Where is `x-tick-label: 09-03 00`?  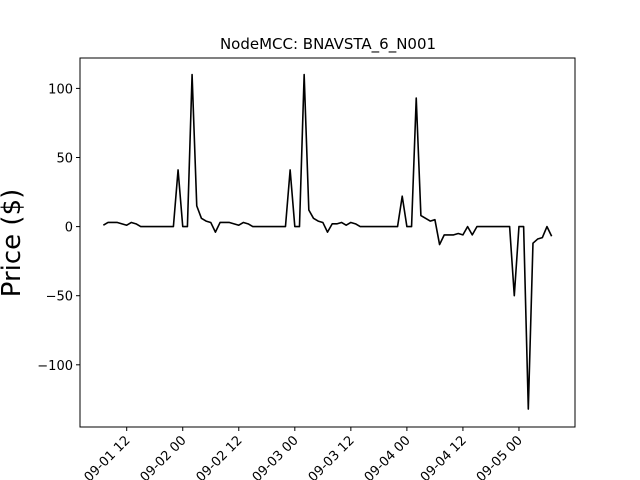
x-tick-label: 09-03 00 is located at coordinates (276, 456).